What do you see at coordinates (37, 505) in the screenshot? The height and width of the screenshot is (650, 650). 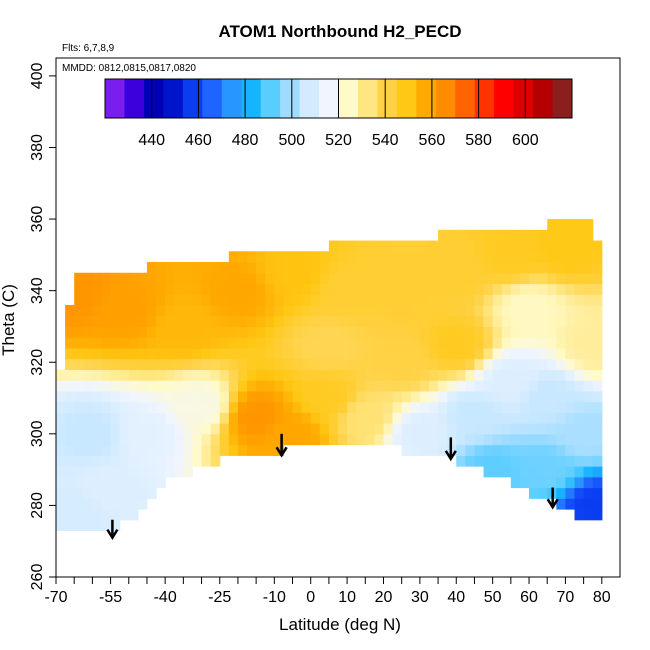 I see `y-tick-label: 280` at bounding box center [37, 505].